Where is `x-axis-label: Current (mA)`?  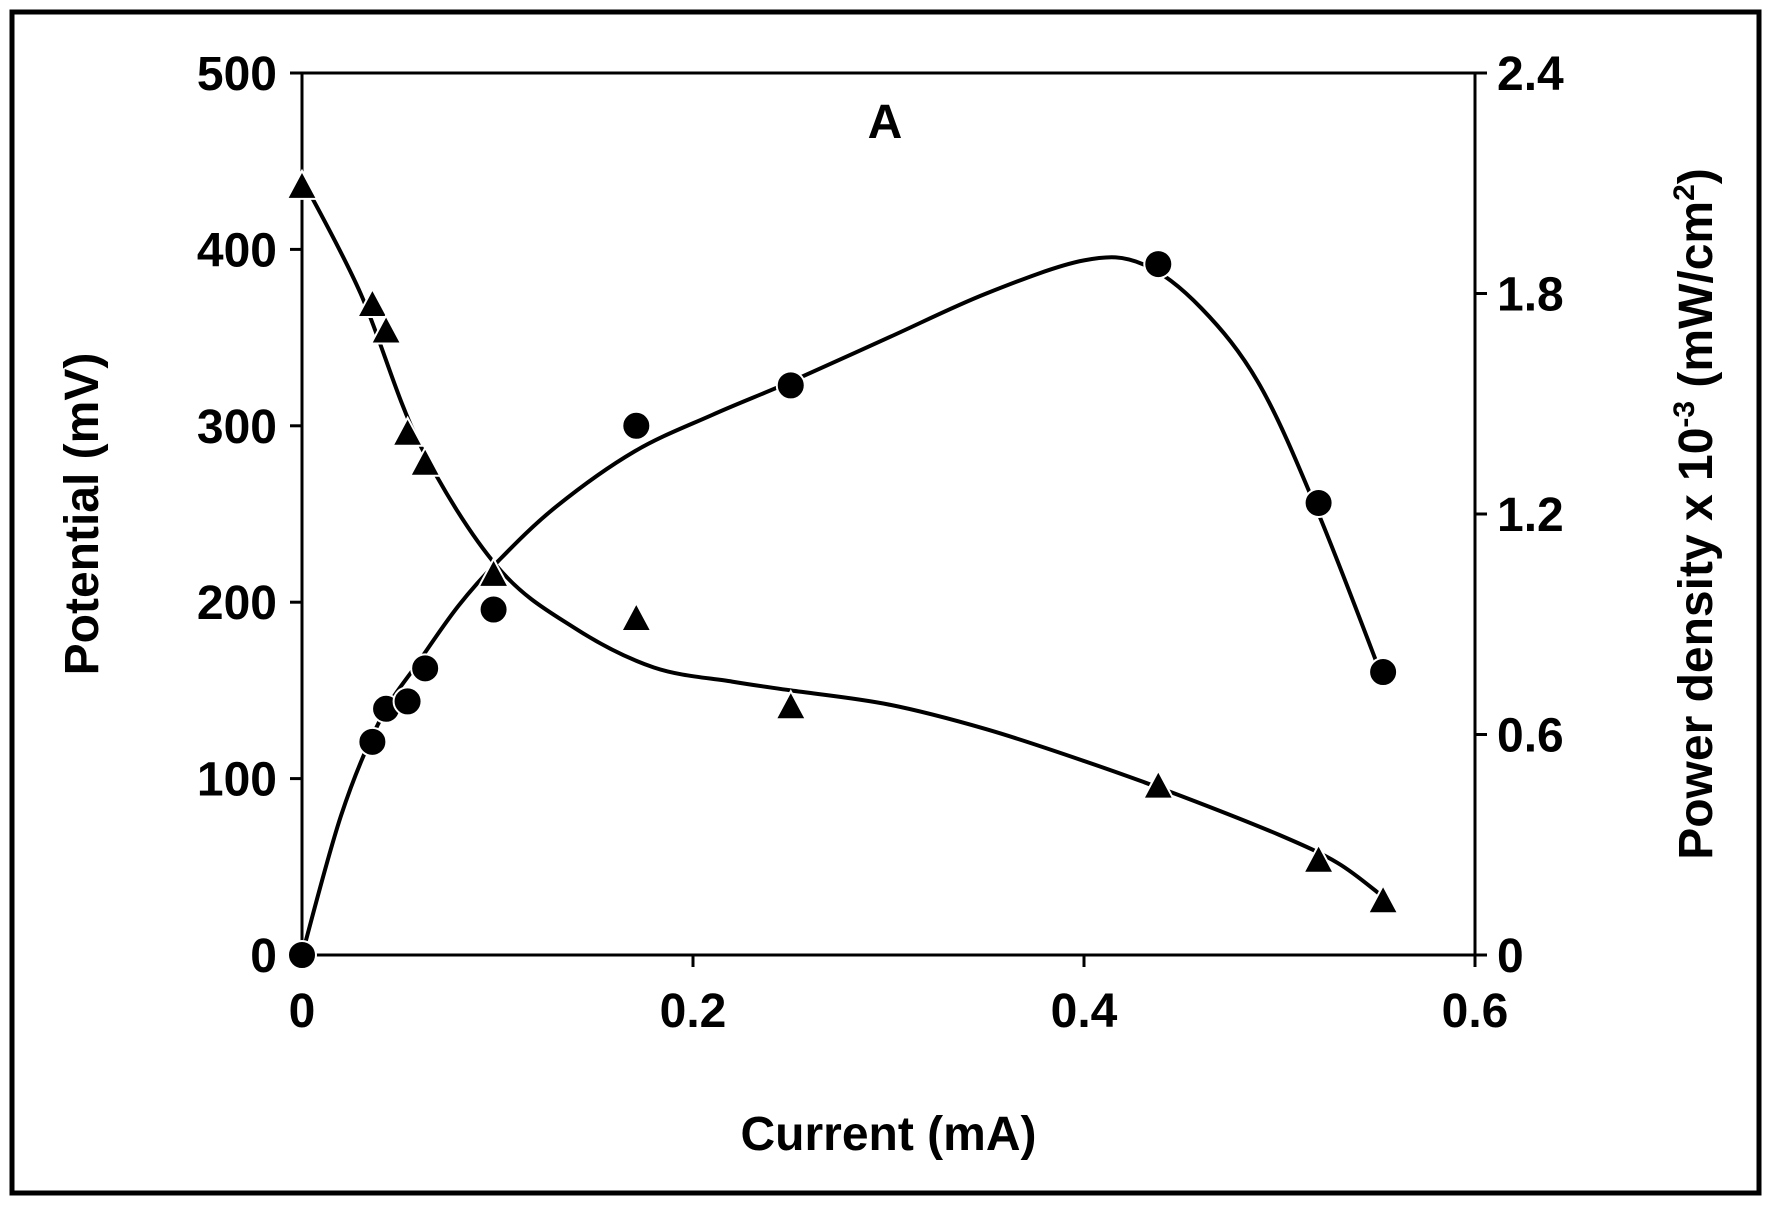 x-axis-label: Current (mA) is located at coordinates (889, 1134).